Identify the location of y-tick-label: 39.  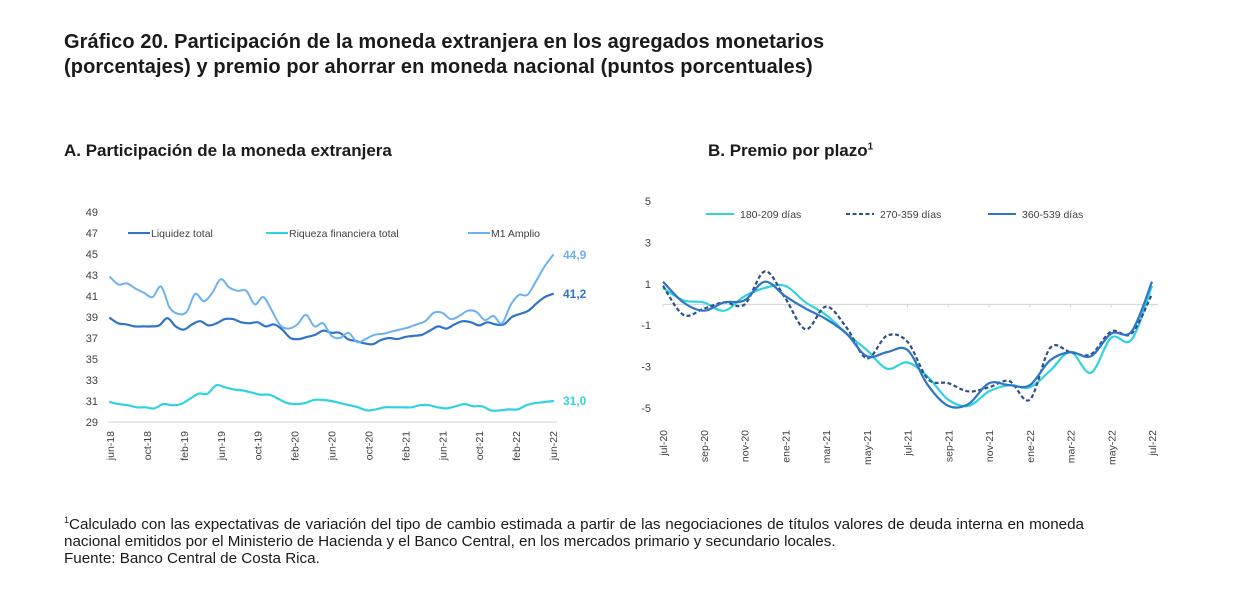
(92, 318).